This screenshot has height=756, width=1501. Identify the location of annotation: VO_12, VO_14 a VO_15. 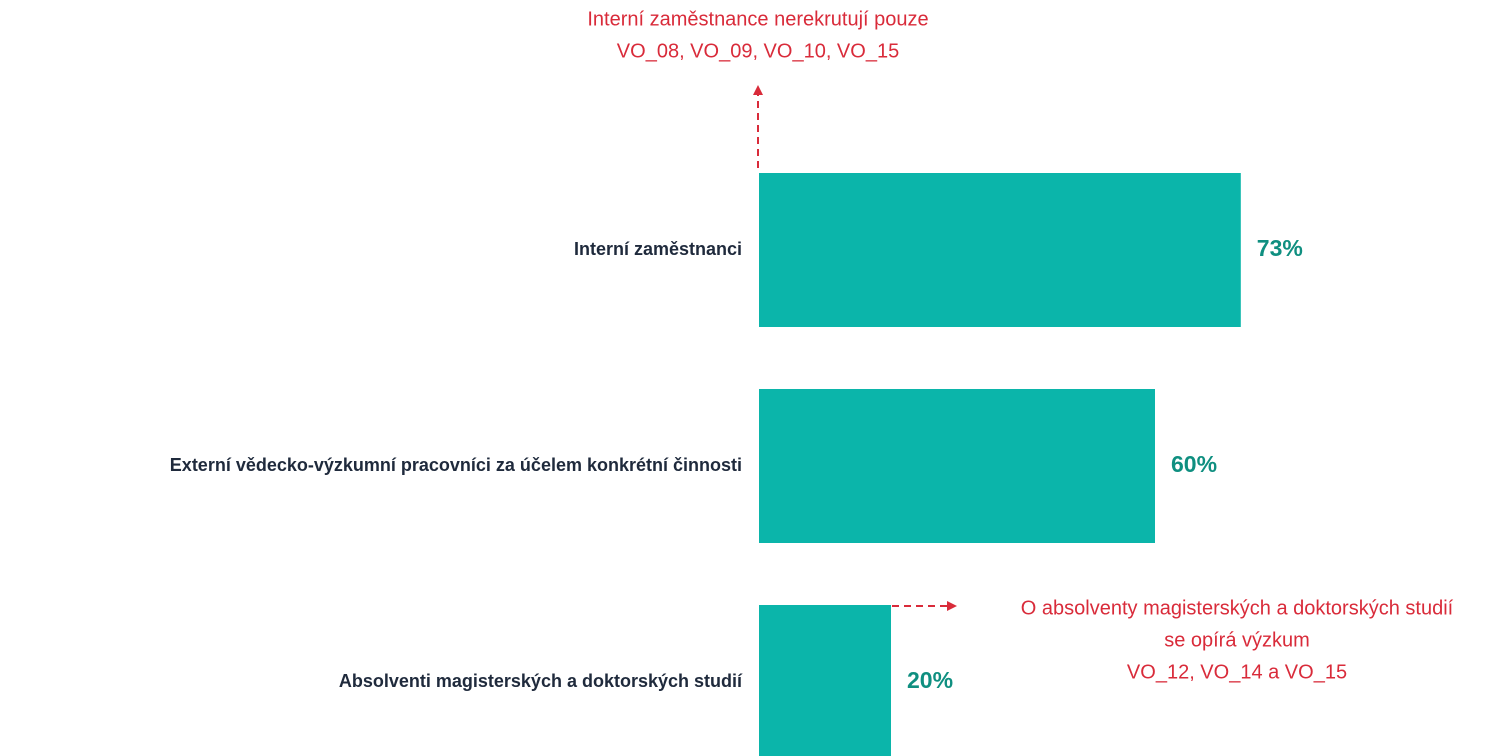
(1237, 672).